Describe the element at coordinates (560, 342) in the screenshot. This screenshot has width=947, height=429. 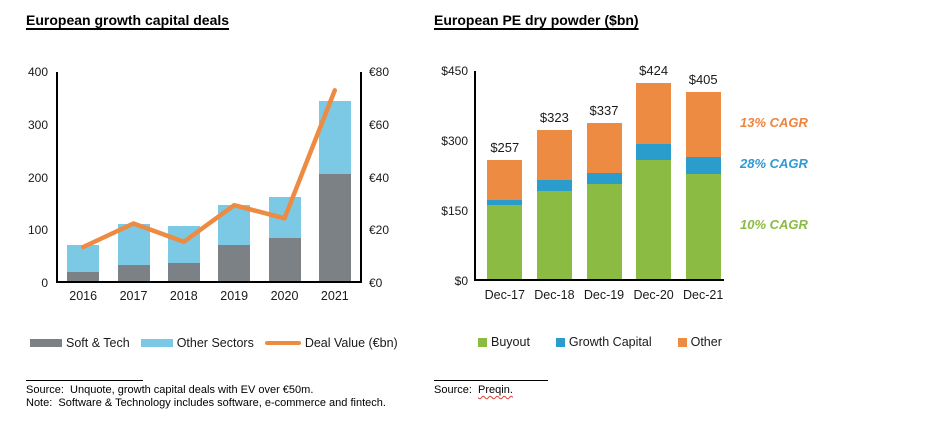
I see `legend-swatch-growth-capital` at that location.